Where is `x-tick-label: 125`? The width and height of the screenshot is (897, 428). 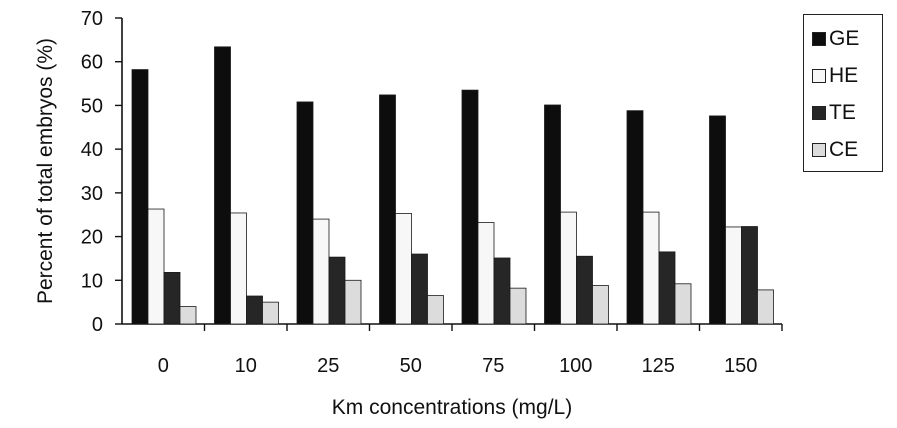
x-tick-label: 125 is located at coordinates (658, 366).